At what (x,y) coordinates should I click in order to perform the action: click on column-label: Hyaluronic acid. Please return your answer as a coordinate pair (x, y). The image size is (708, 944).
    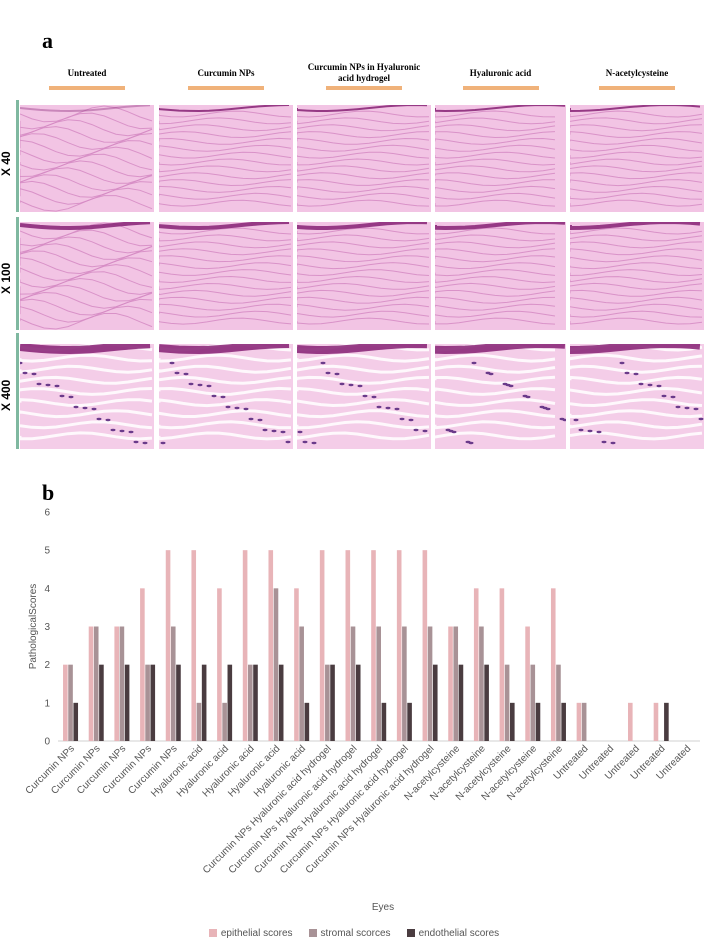
    Looking at the image, I should click on (500, 73).